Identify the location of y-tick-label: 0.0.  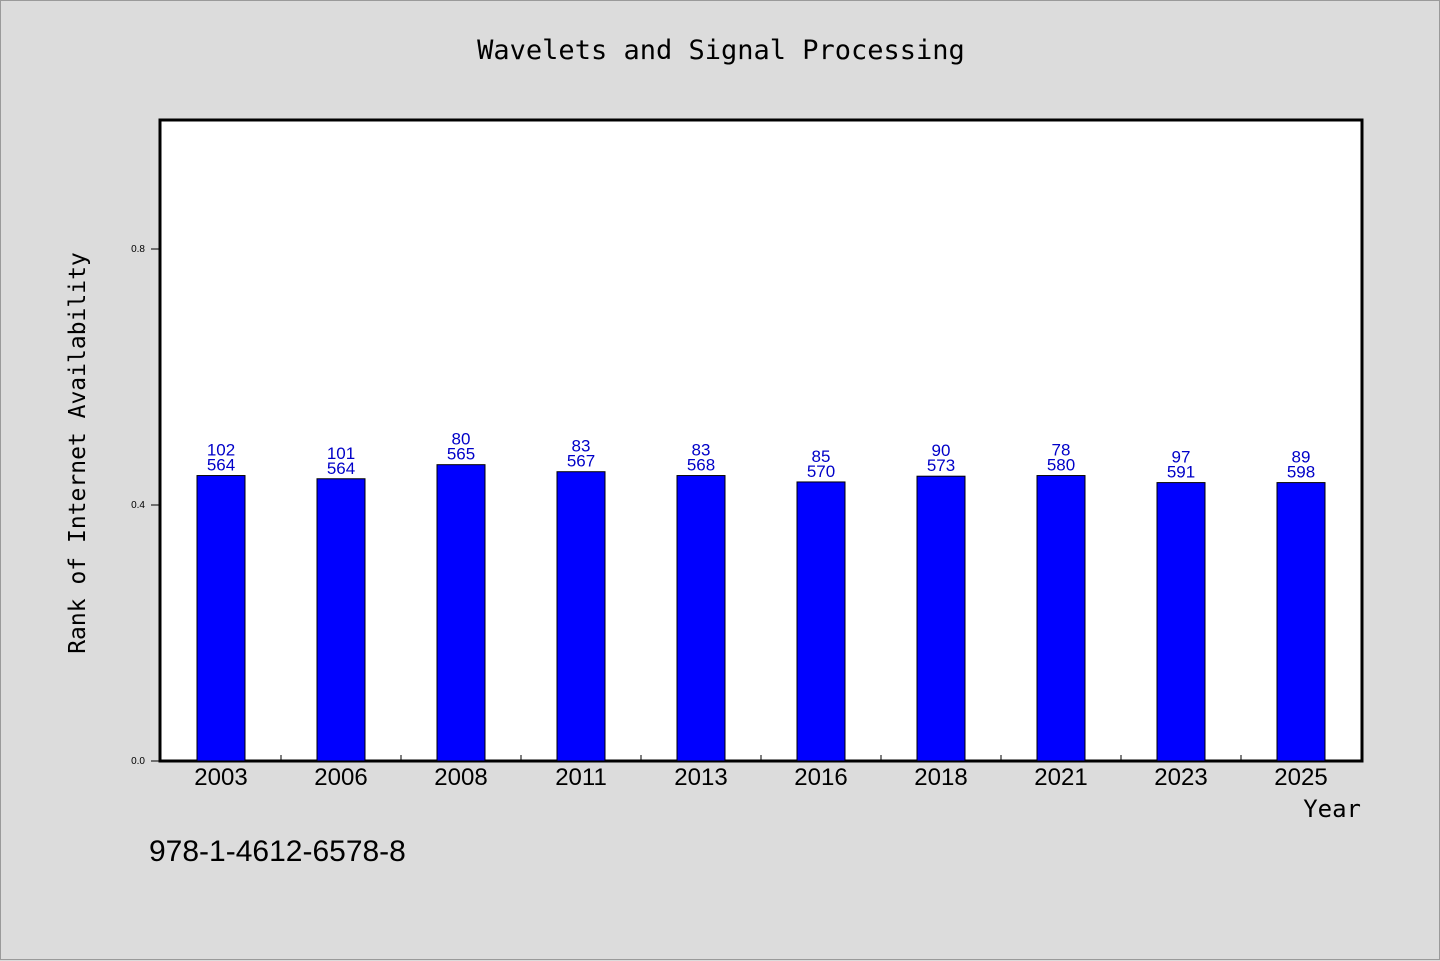
(138, 761).